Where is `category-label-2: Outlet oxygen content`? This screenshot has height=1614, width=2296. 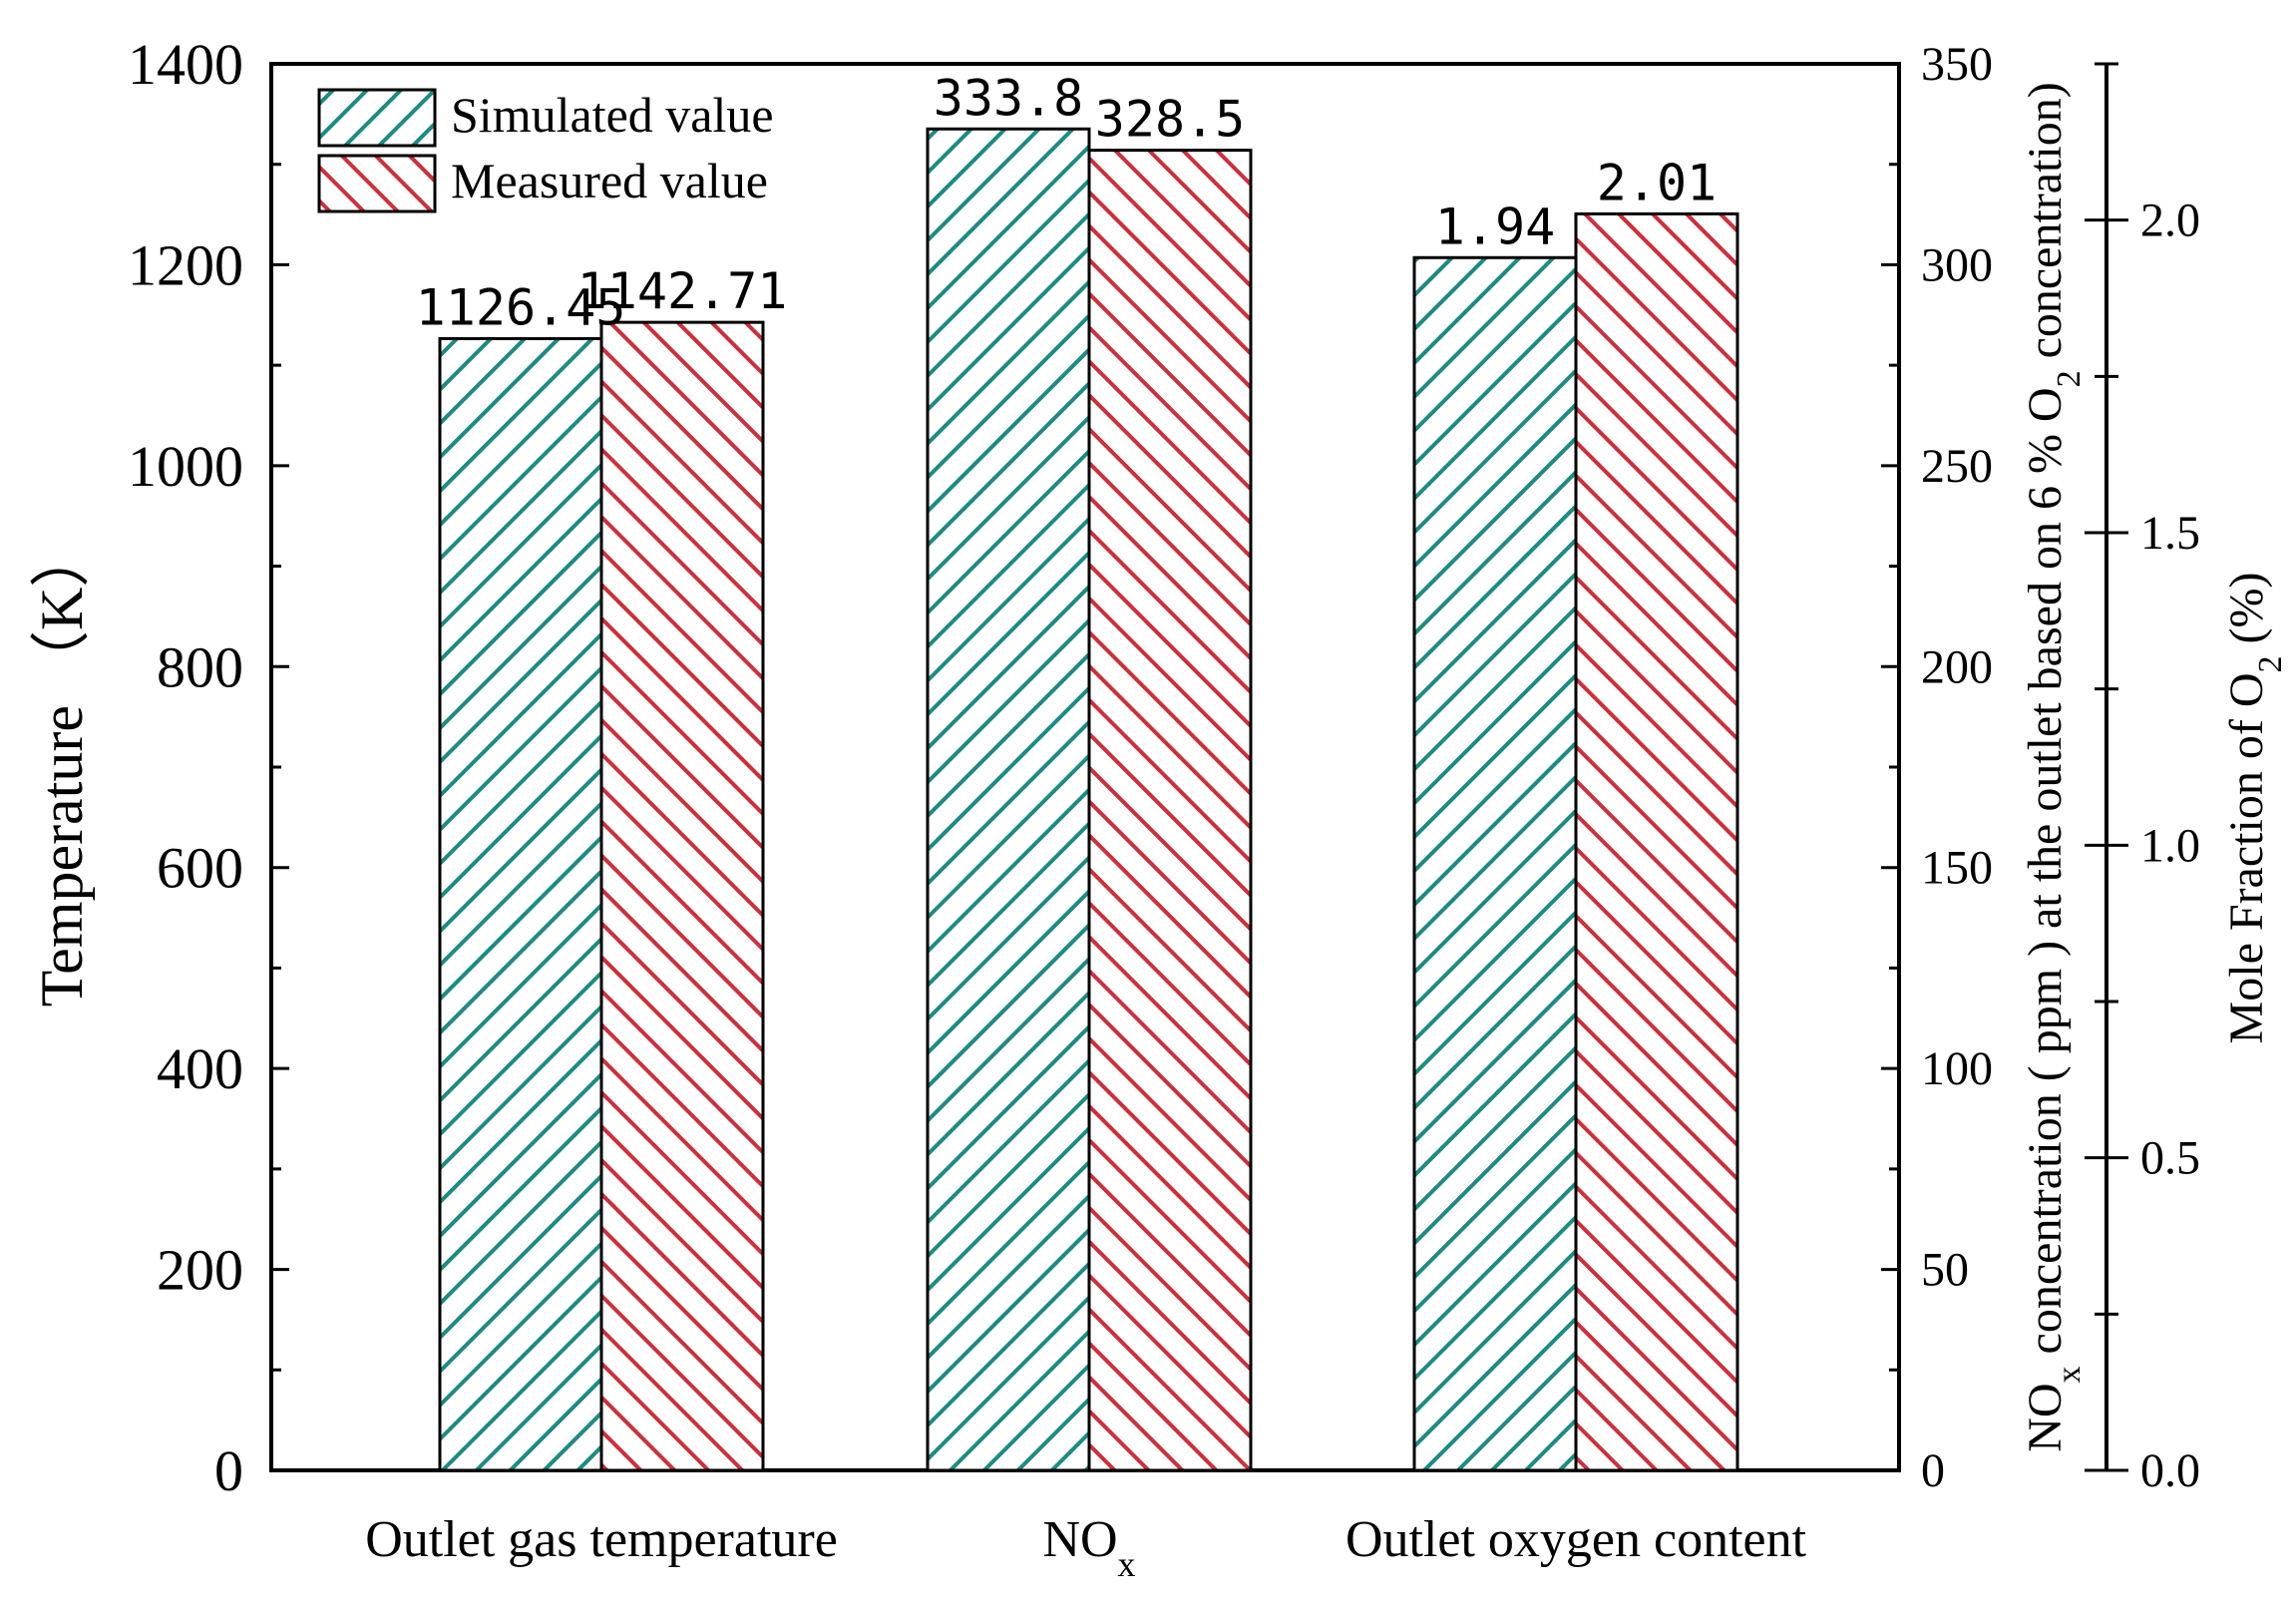
category-label-2: Outlet oxygen content is located at coordinates (1576, 1540).